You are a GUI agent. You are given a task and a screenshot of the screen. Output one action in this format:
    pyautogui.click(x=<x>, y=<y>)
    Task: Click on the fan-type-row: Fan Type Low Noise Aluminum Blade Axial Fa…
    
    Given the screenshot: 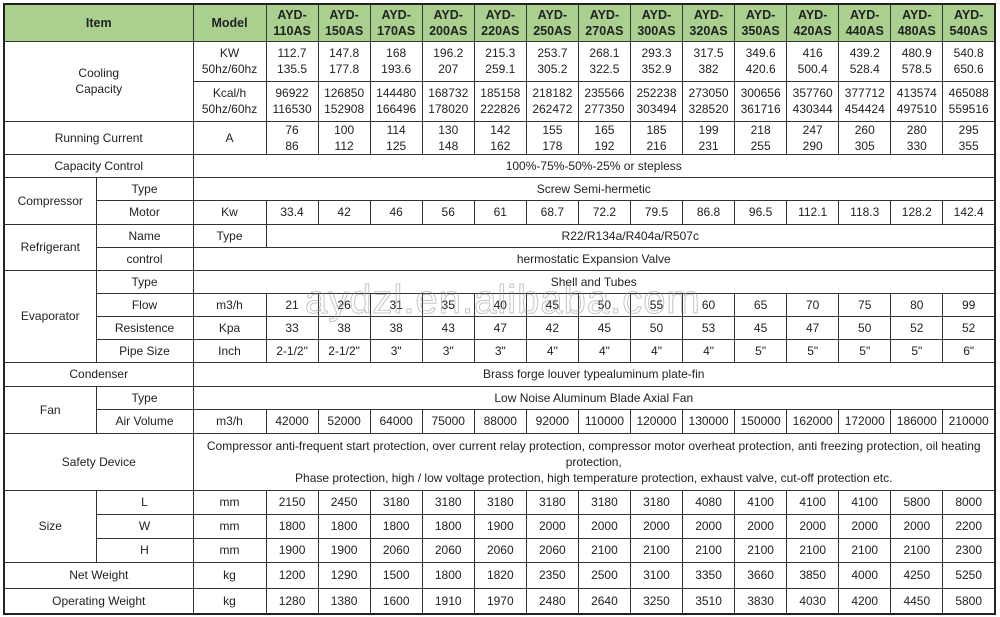 What is the action you would take?
    pyautogui.click(x=499, y=409)
    